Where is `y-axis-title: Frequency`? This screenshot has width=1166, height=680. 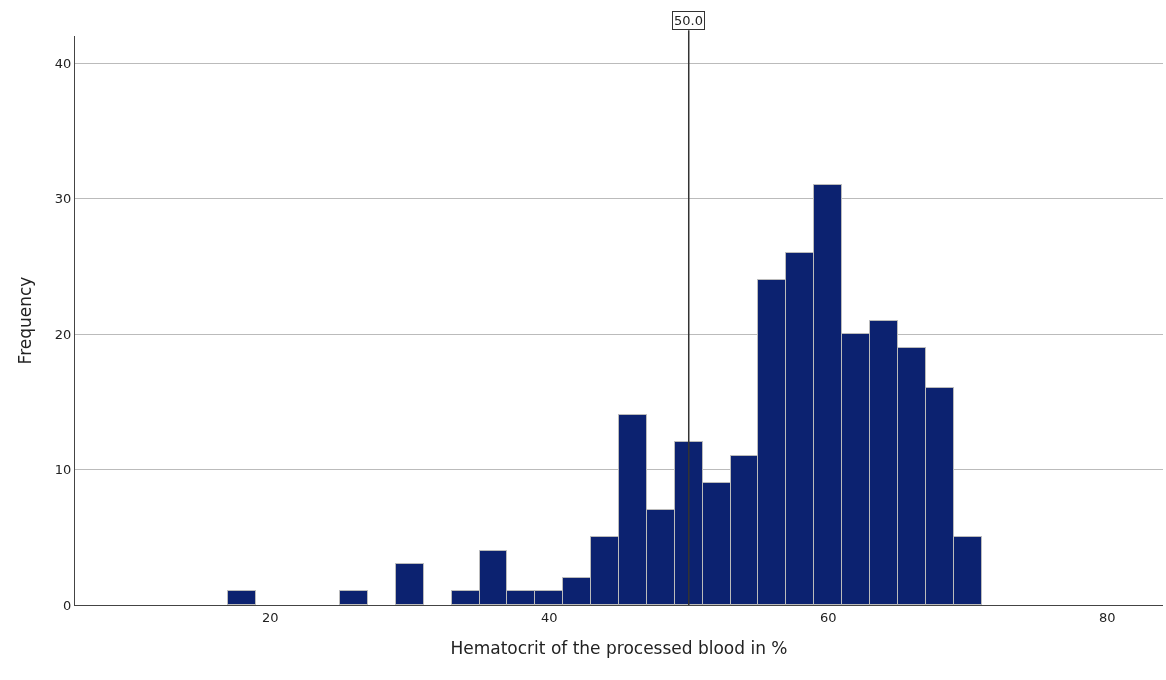 y-axis-title: Frequency is located at coordinates (25, 320).